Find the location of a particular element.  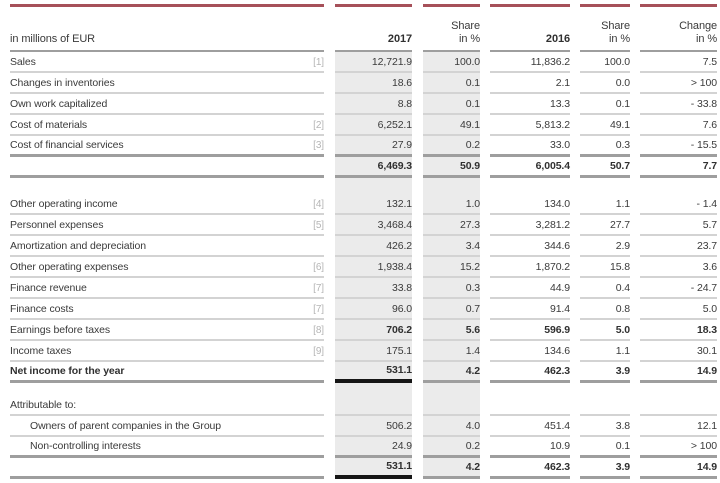

cell-share-2017: 5.6 is located at coordinates (451, 330).